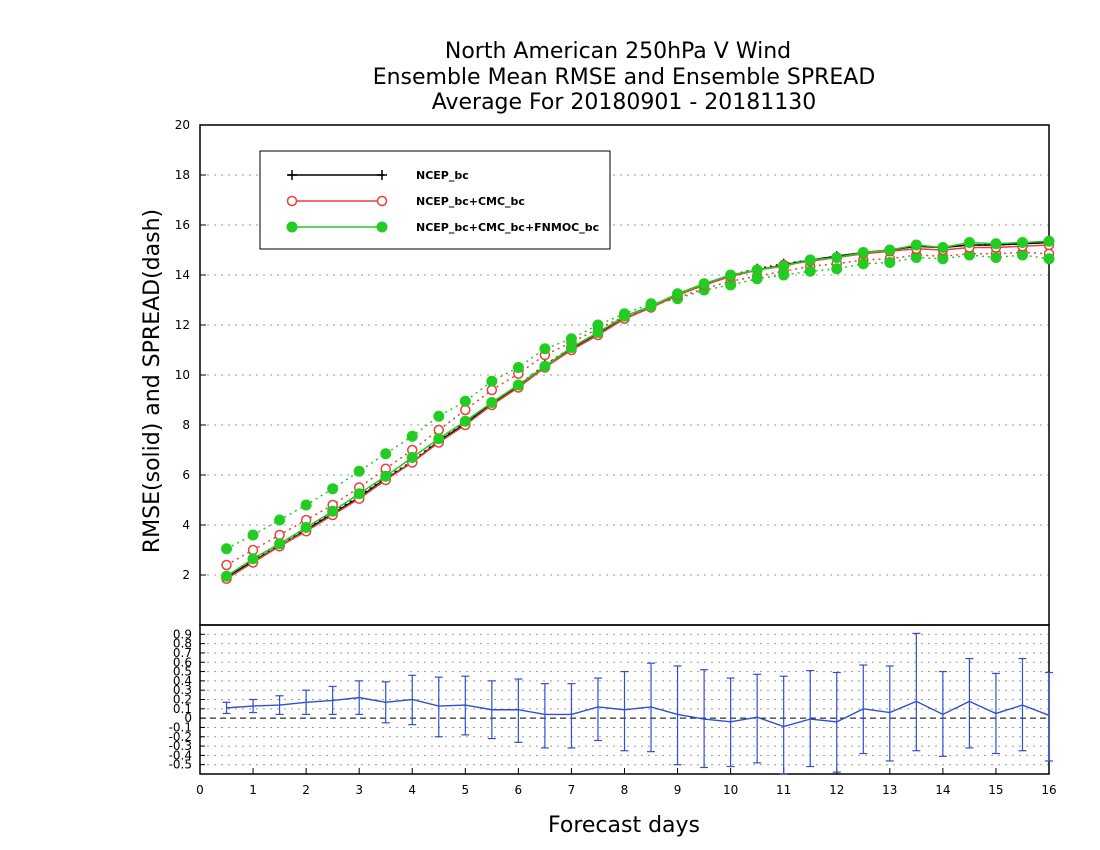  Describe the element at coordinates (889, 790) in the screenshot. I see `x-tick-label: 13` at that location.